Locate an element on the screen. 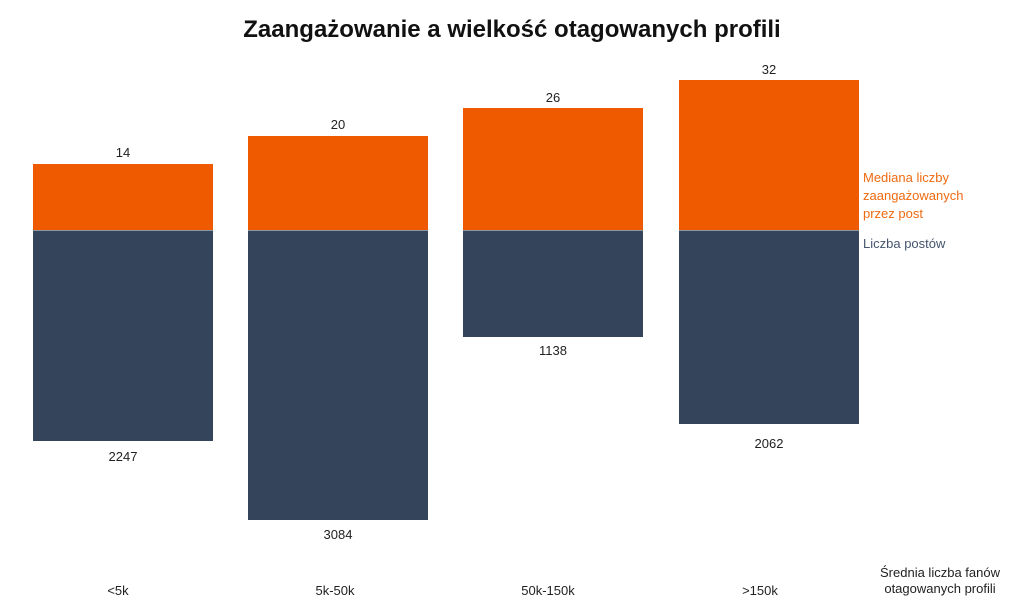  category-label: 50k-150k is located at coordinates (548, 590).